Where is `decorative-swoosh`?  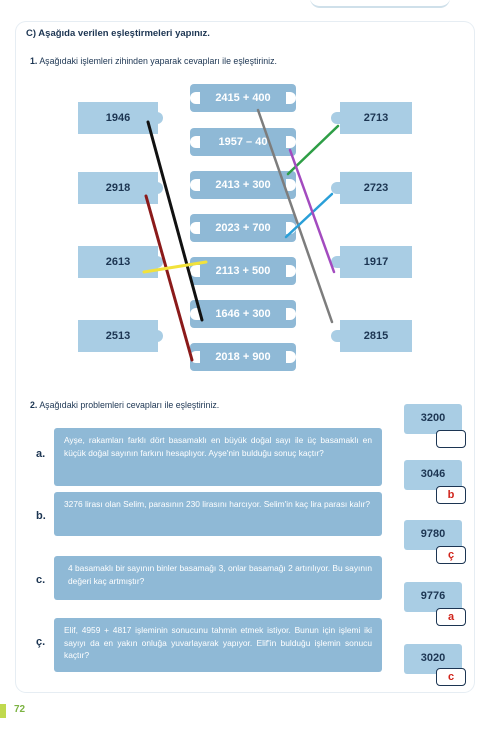
decorative-swoosh is located at coordinates (380, 4).